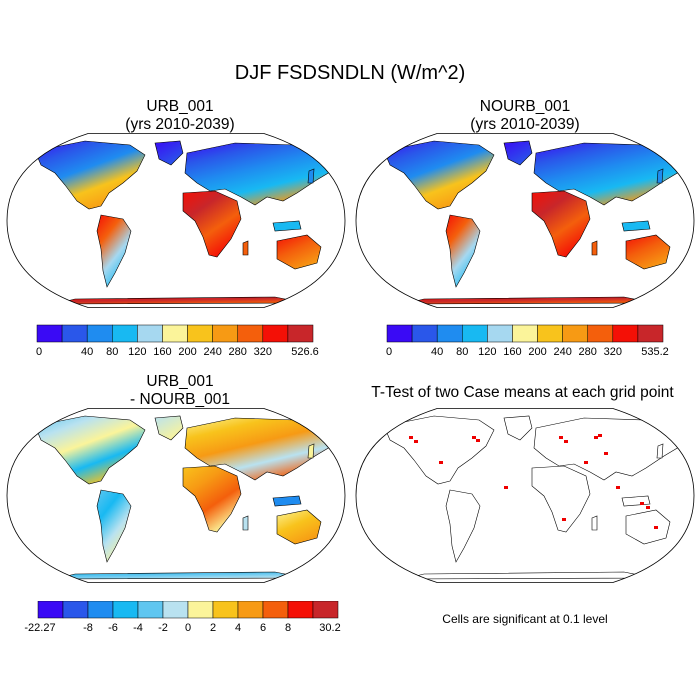 Image resolution: width=700 pixels, height=700 pixels. I want to click on colorbar-urb: 0 40 80 120 160 200 240 280 320 526.6, so click(177, 341).